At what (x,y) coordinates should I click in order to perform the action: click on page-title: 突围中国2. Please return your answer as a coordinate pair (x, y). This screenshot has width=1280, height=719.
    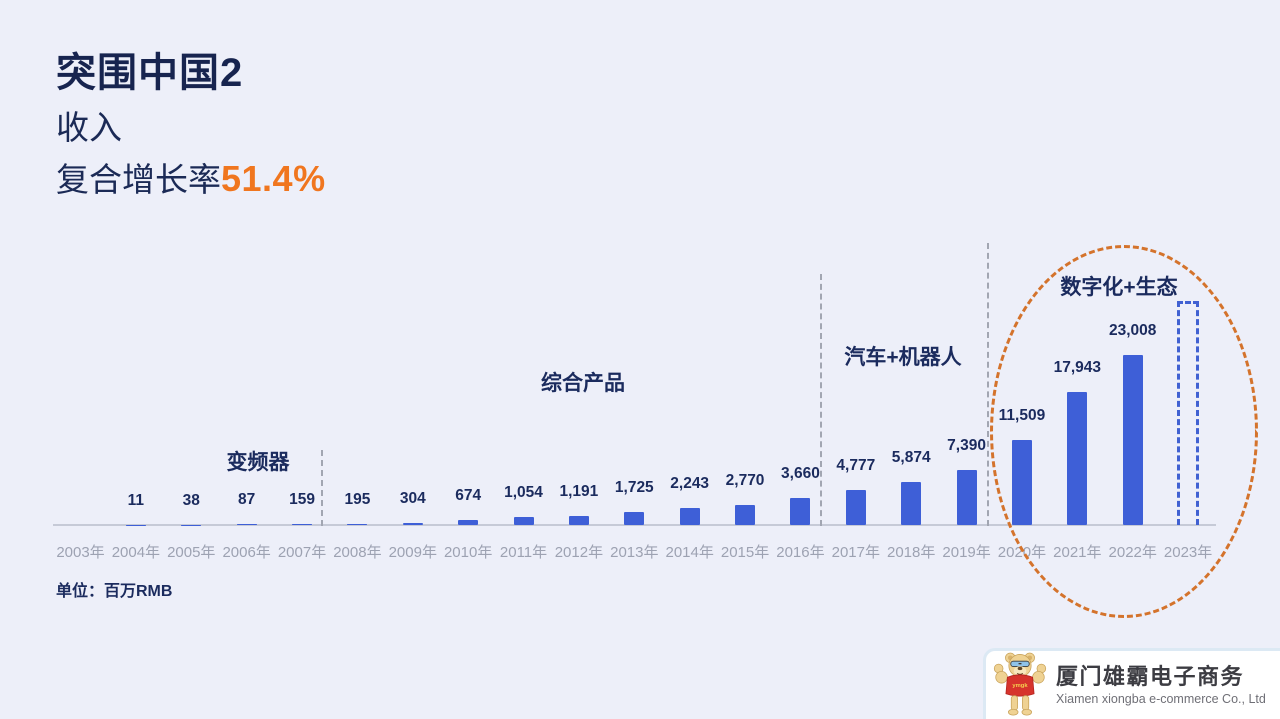
    Looking at the image, I should click on (150, 73).